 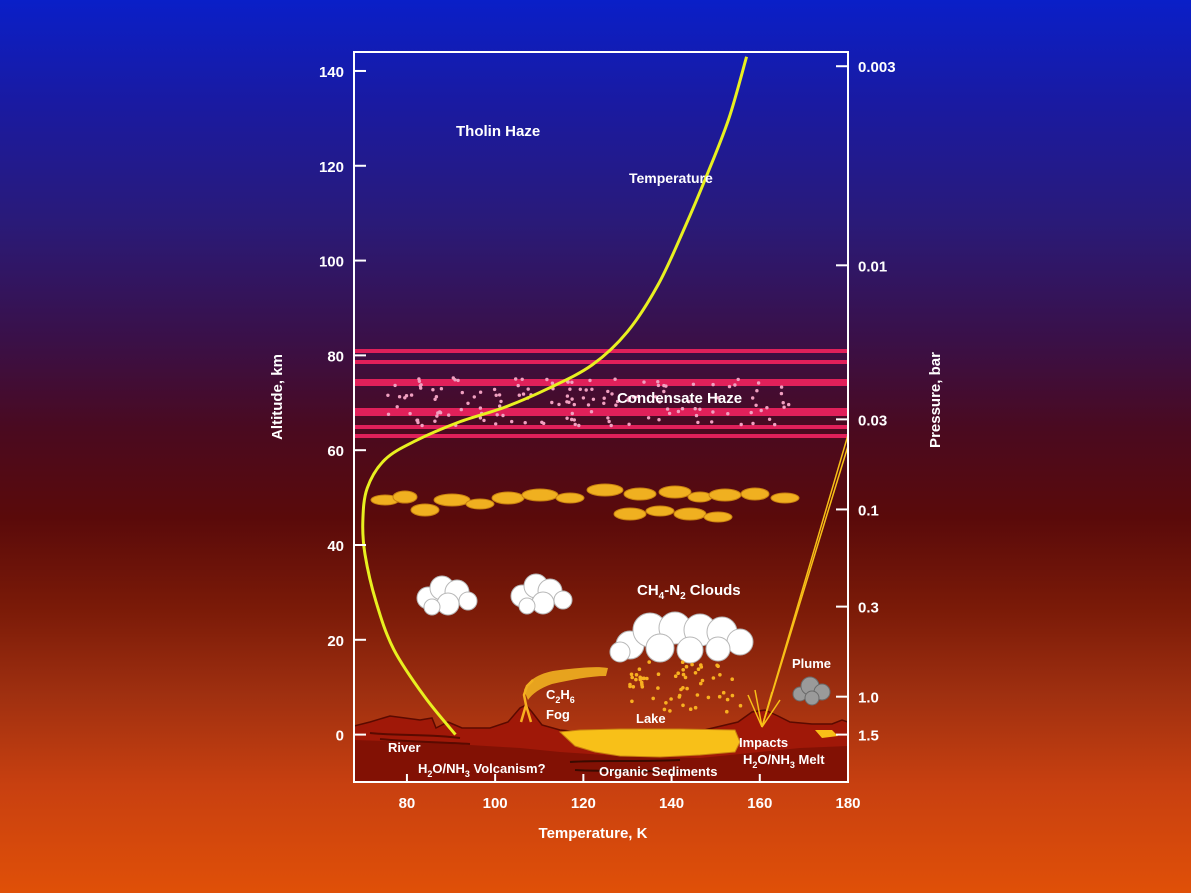 I want to click on fog-stream, so click(x=566, y=683).